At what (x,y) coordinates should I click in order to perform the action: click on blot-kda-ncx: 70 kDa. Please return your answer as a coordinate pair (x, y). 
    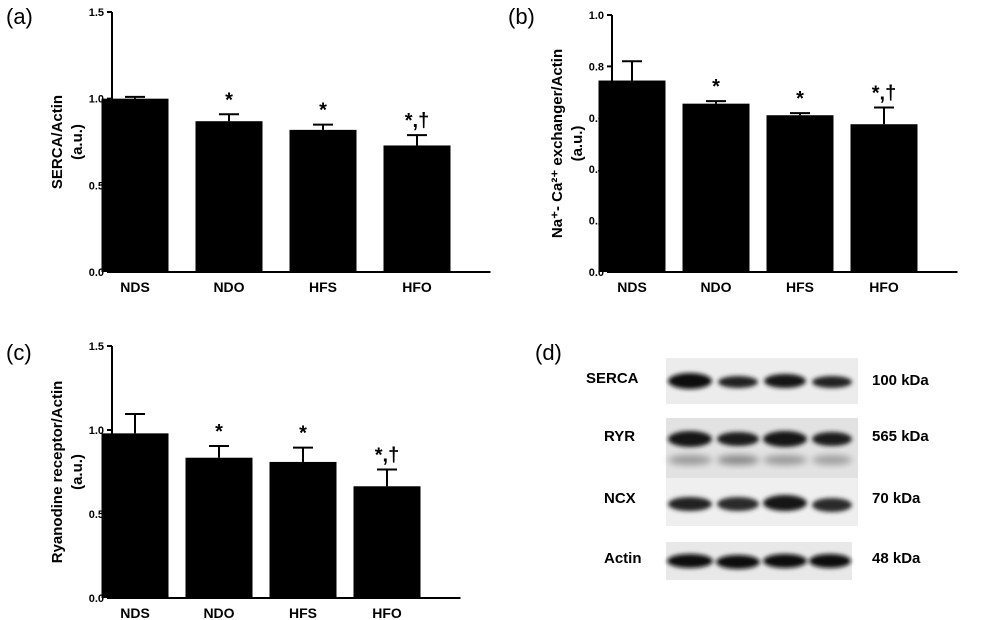
    Looking at the image, I should click on (896, 498).